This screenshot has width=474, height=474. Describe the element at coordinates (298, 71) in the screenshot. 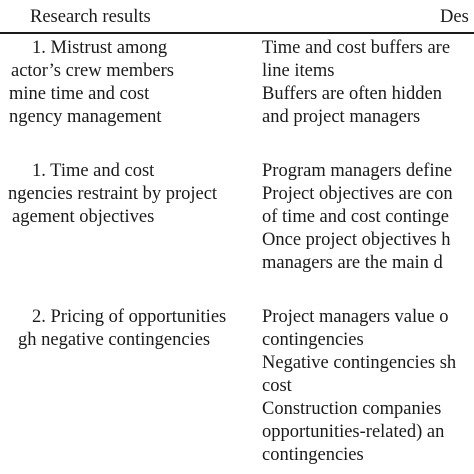

I see `text-line: line items` at that location.